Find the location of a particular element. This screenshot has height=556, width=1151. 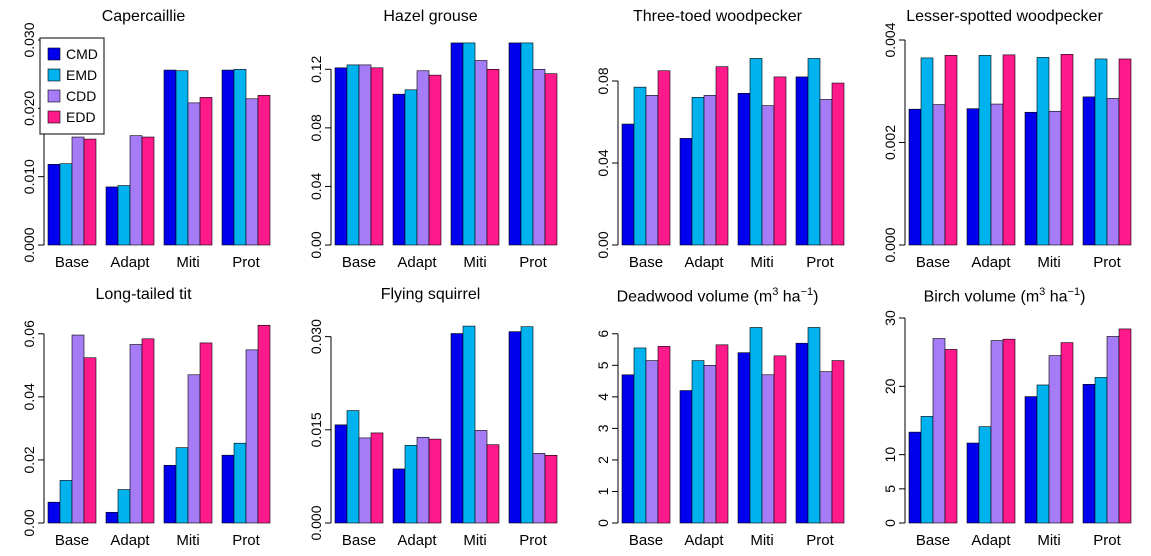

chart-title: Hazel grouse is located at coordinates (430, 17).